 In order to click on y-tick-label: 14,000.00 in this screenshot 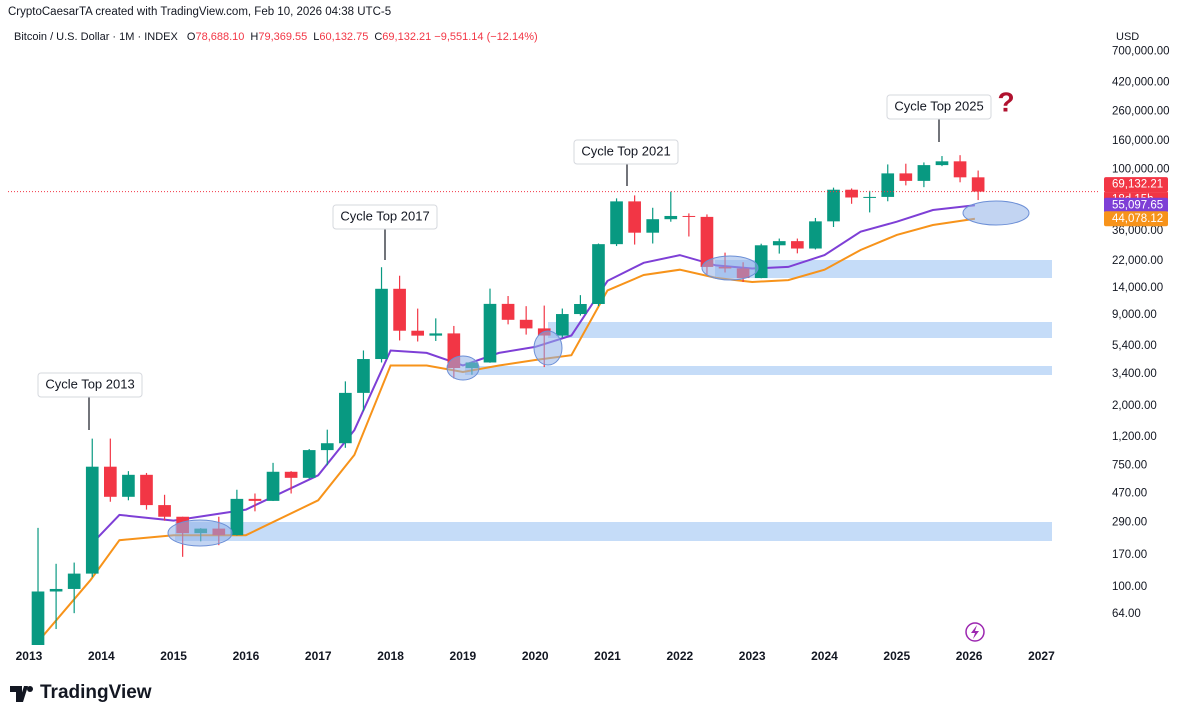, I will do `click(1137, 288)`.